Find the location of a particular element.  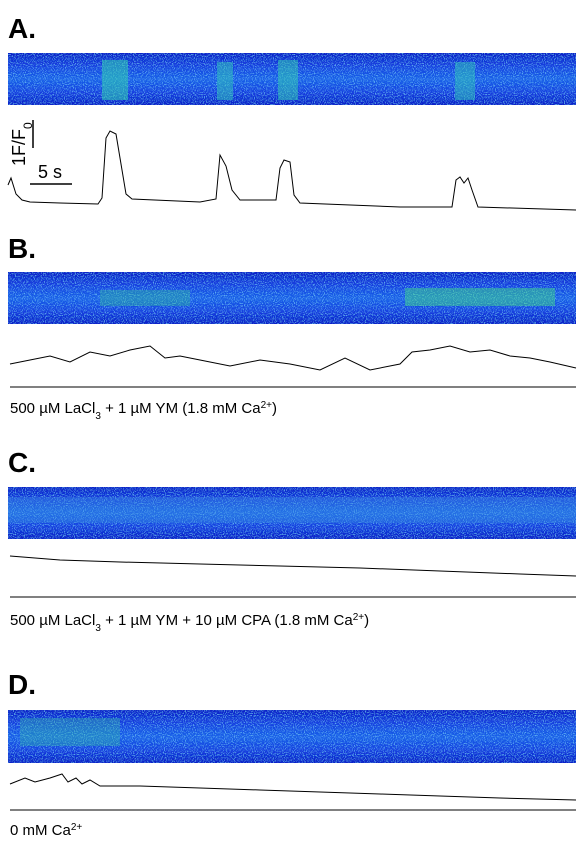

panel-label: A. is located at coordinates (22, 28).